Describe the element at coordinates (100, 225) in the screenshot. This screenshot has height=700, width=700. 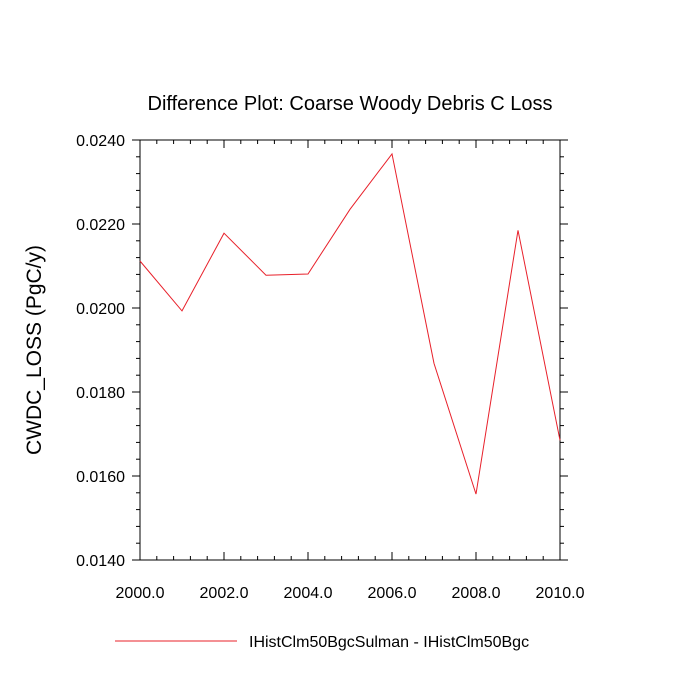
I see `y-tick-label: 0.0220` at that location.